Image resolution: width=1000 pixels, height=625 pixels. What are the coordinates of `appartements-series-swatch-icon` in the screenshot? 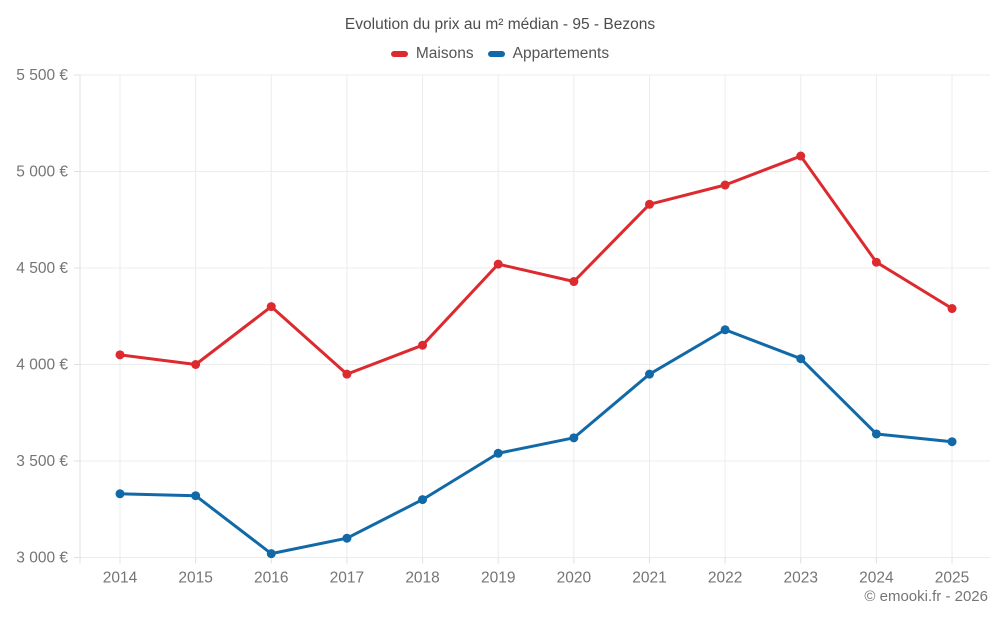 It's located at (496, 54).